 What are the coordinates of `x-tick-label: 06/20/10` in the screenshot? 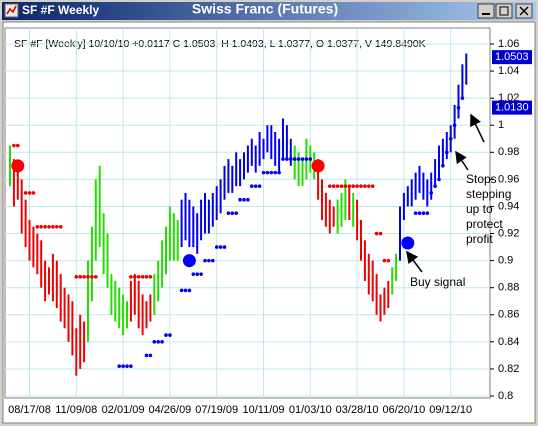 It's located at (403, 410).